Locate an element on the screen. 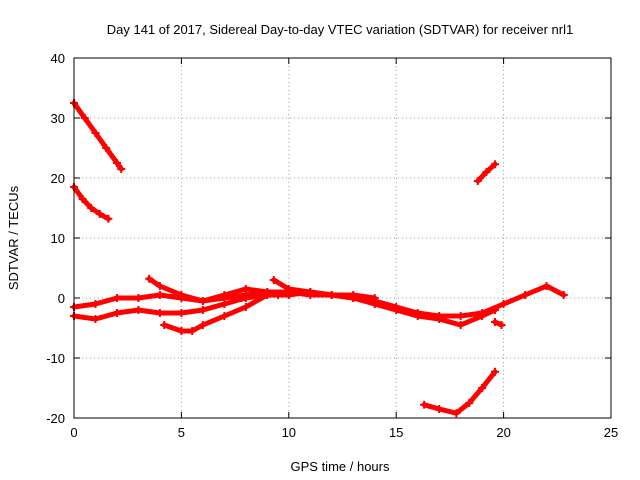  x-tick-label: 15 is located at coordinates (396, 432).